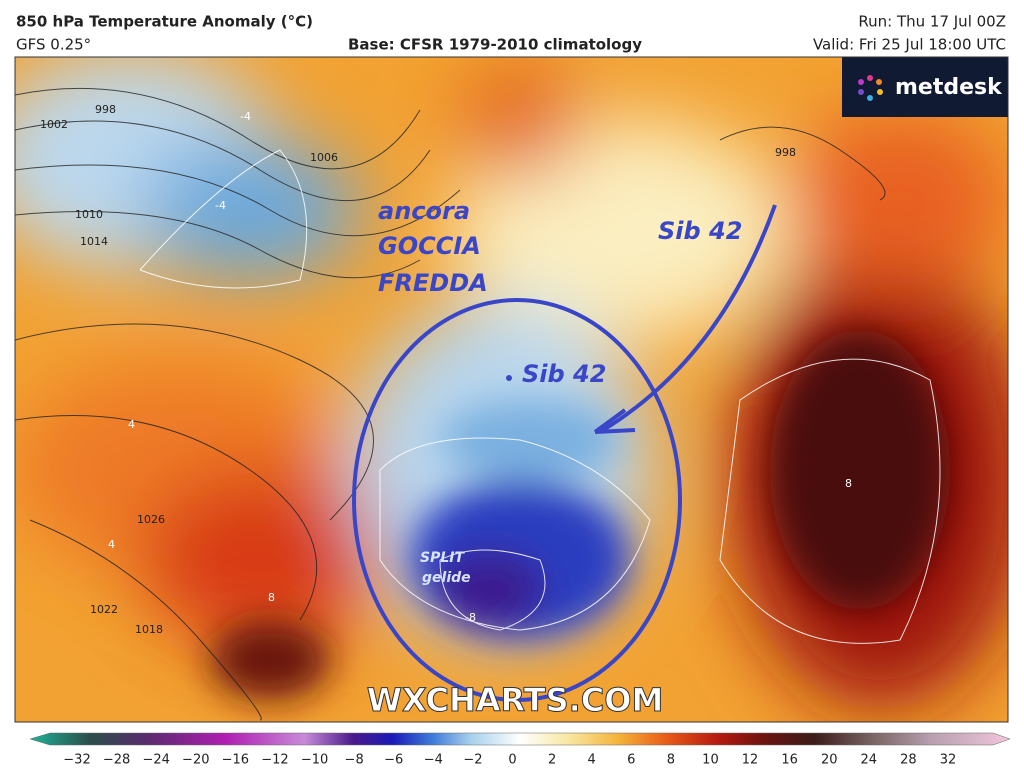 This screenshot has height=784, width=1024. Describe the element at coordinates (470, 617) in the screenshot. I see `anomaly-label: -8` at that location.